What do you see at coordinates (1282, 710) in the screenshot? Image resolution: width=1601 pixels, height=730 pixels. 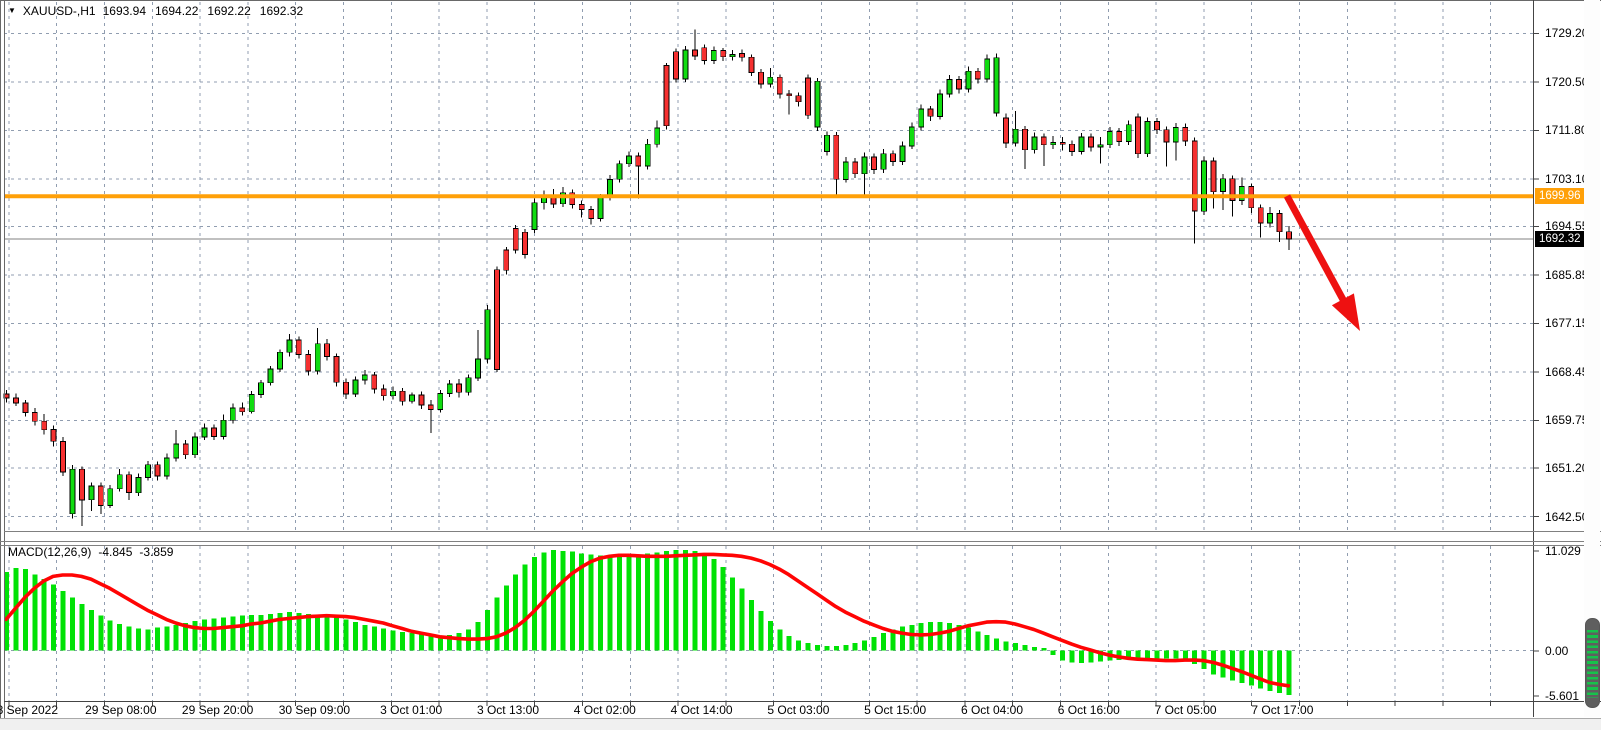 I see `time-axis-label: 7 Oct 17:00` at bounding box center [1282, 710].